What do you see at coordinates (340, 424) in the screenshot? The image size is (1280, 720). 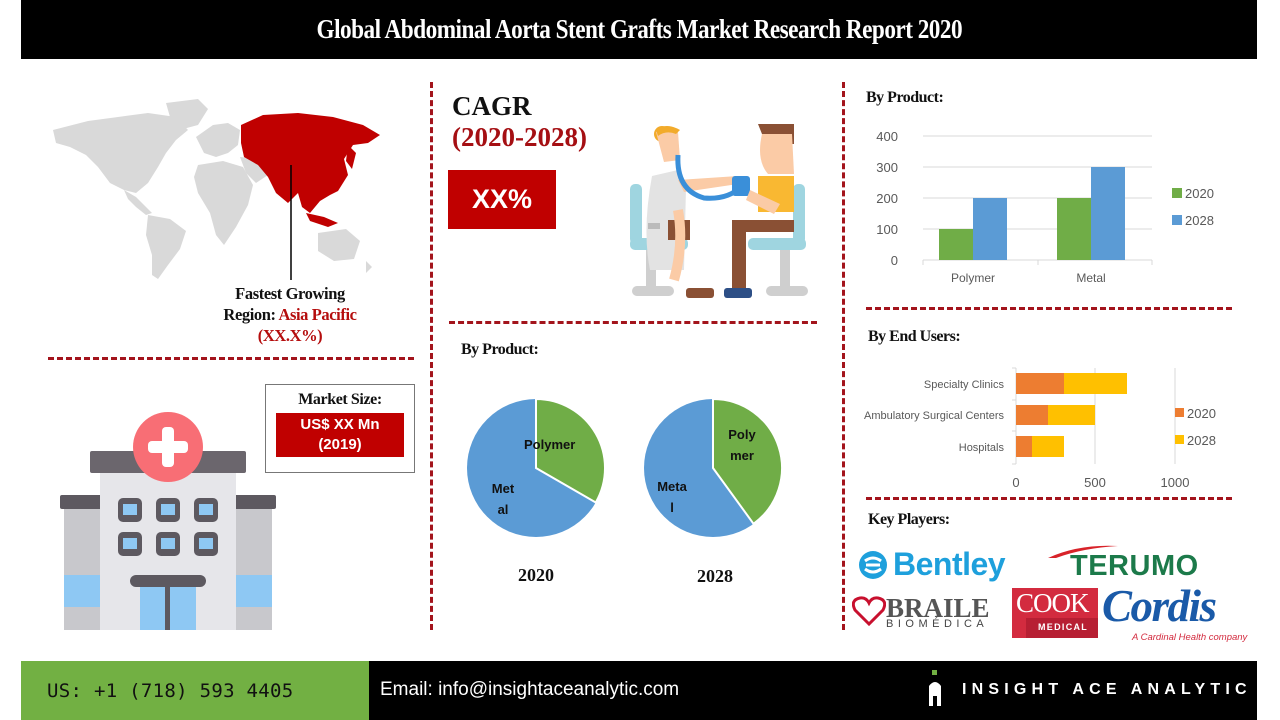 I see `market-size-amount: US$ XX Mn` at bounding box center [340, 424].